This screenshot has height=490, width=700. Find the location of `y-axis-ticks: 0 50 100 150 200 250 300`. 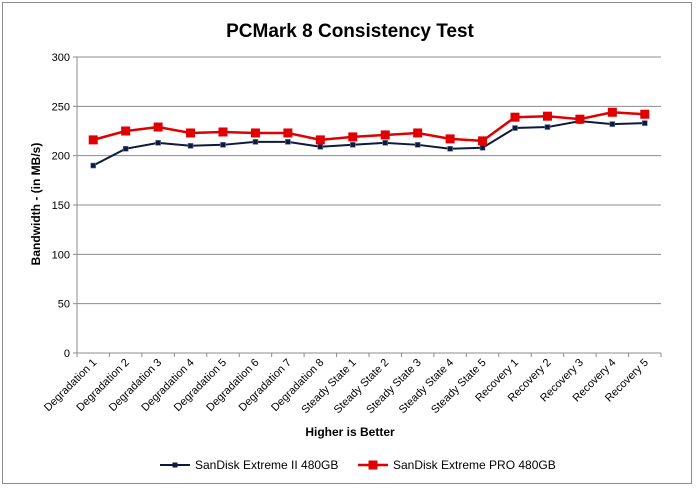

y-axis-ticks: 0 50 100 150 200 250 300 is located at coordinates (64, 206).